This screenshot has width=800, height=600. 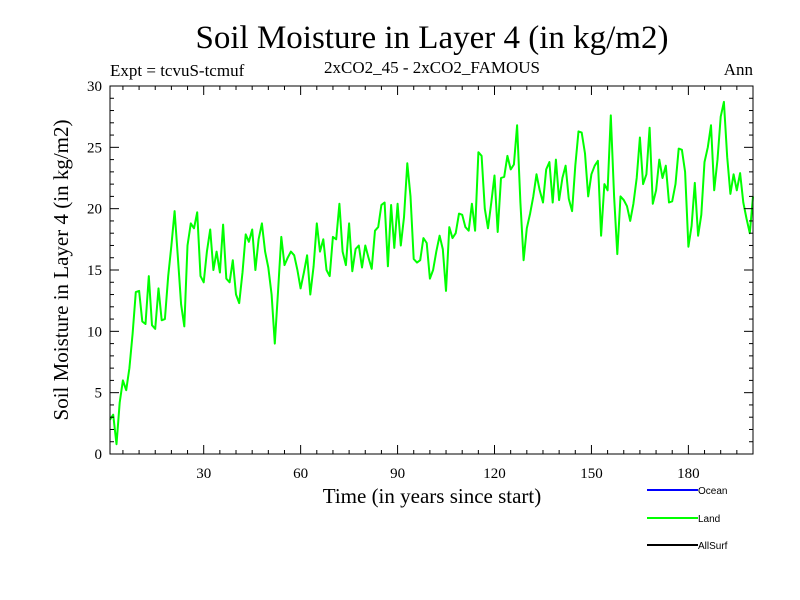 What do you see at coordinates (203, 474) in the screenshot?
I see `x-tick-label: 30` at bounding box center [203, 474].